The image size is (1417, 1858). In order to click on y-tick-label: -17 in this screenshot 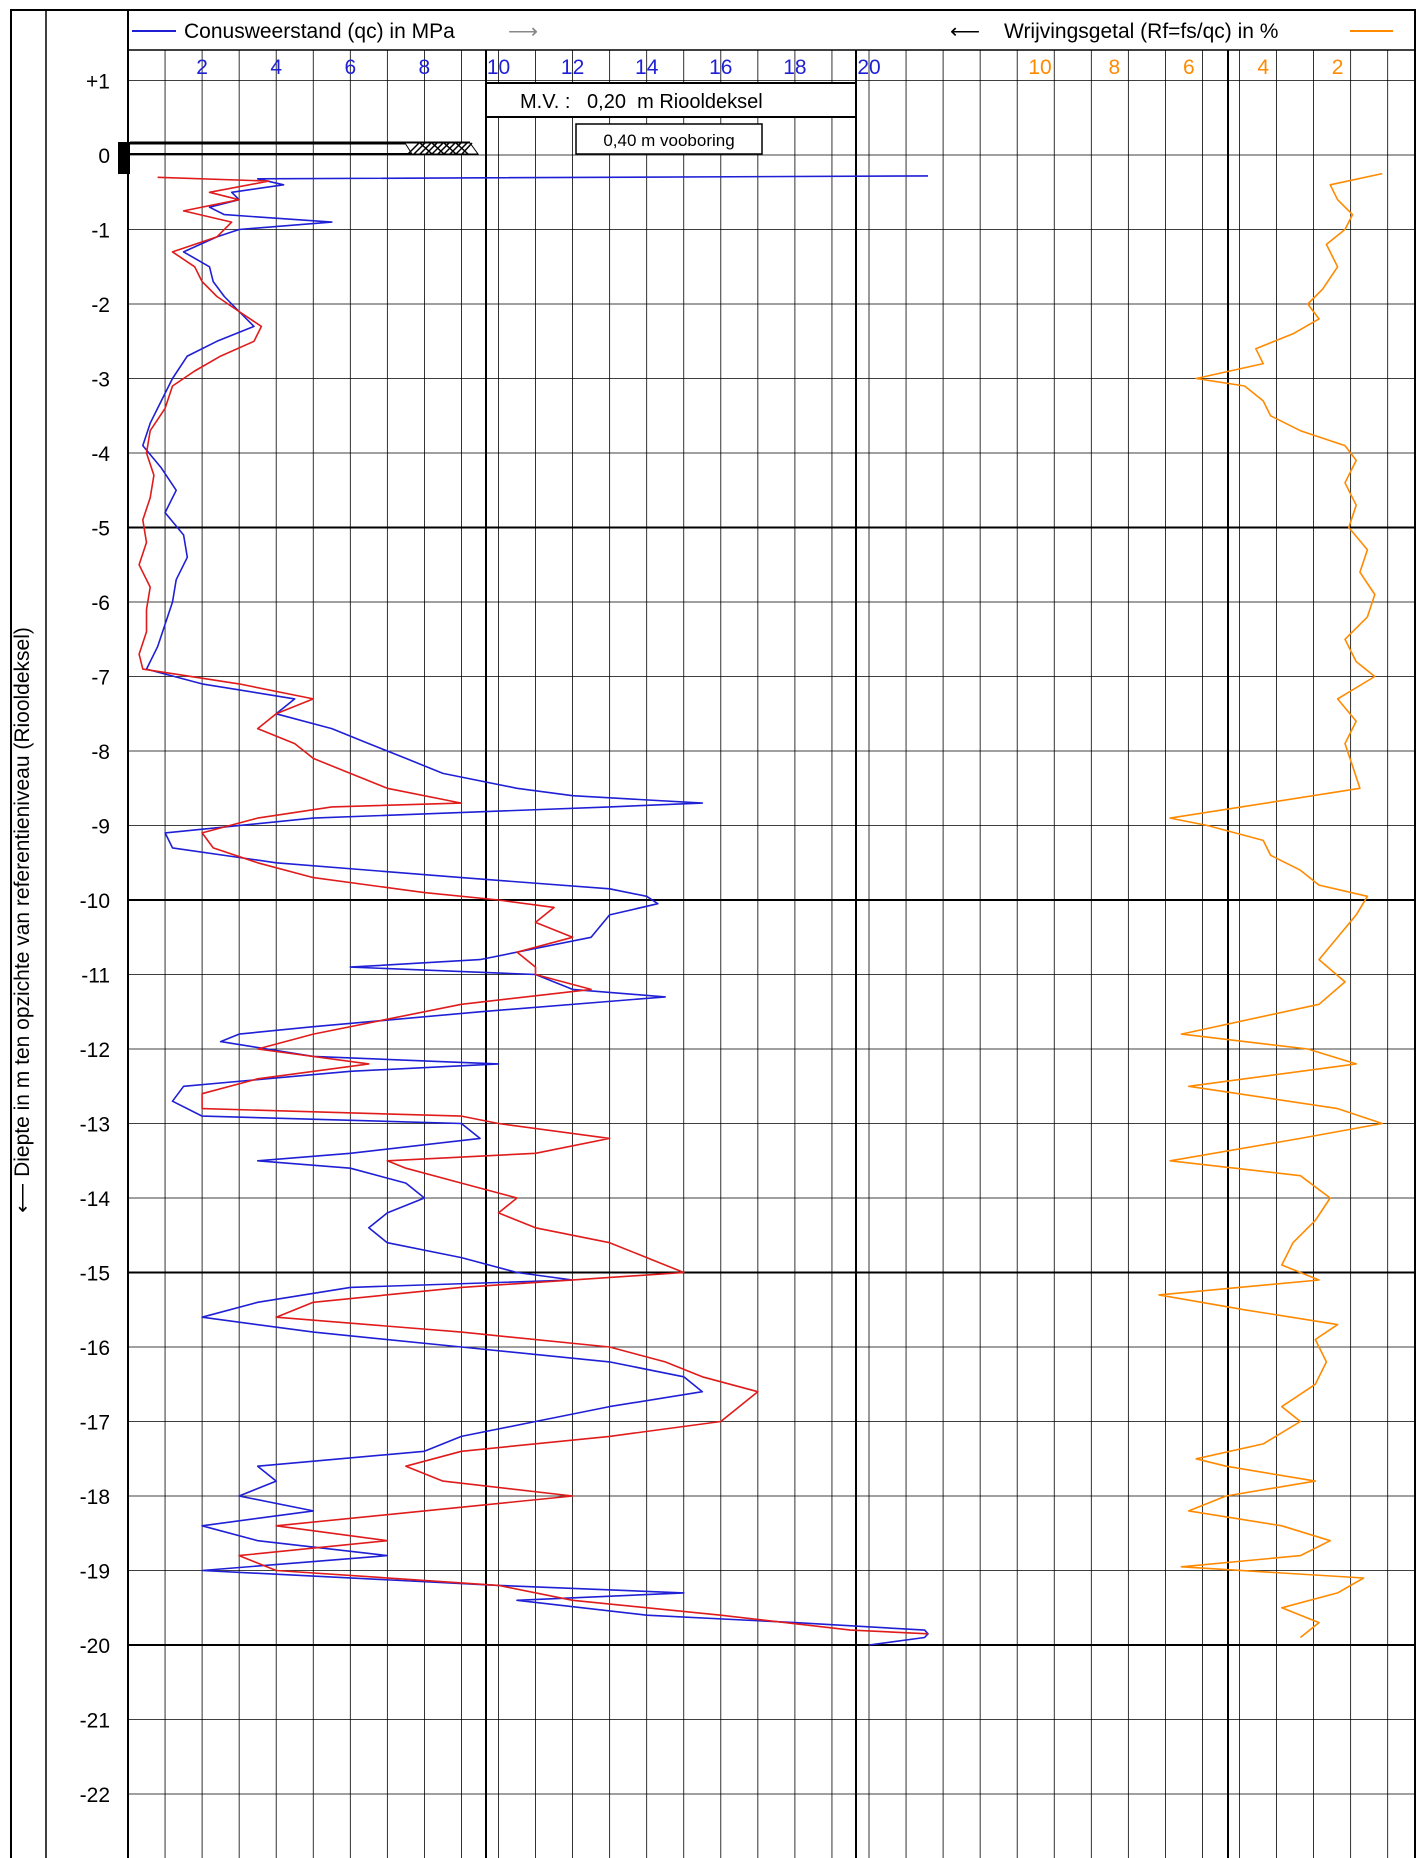, I will do `click(95, 1423)`.